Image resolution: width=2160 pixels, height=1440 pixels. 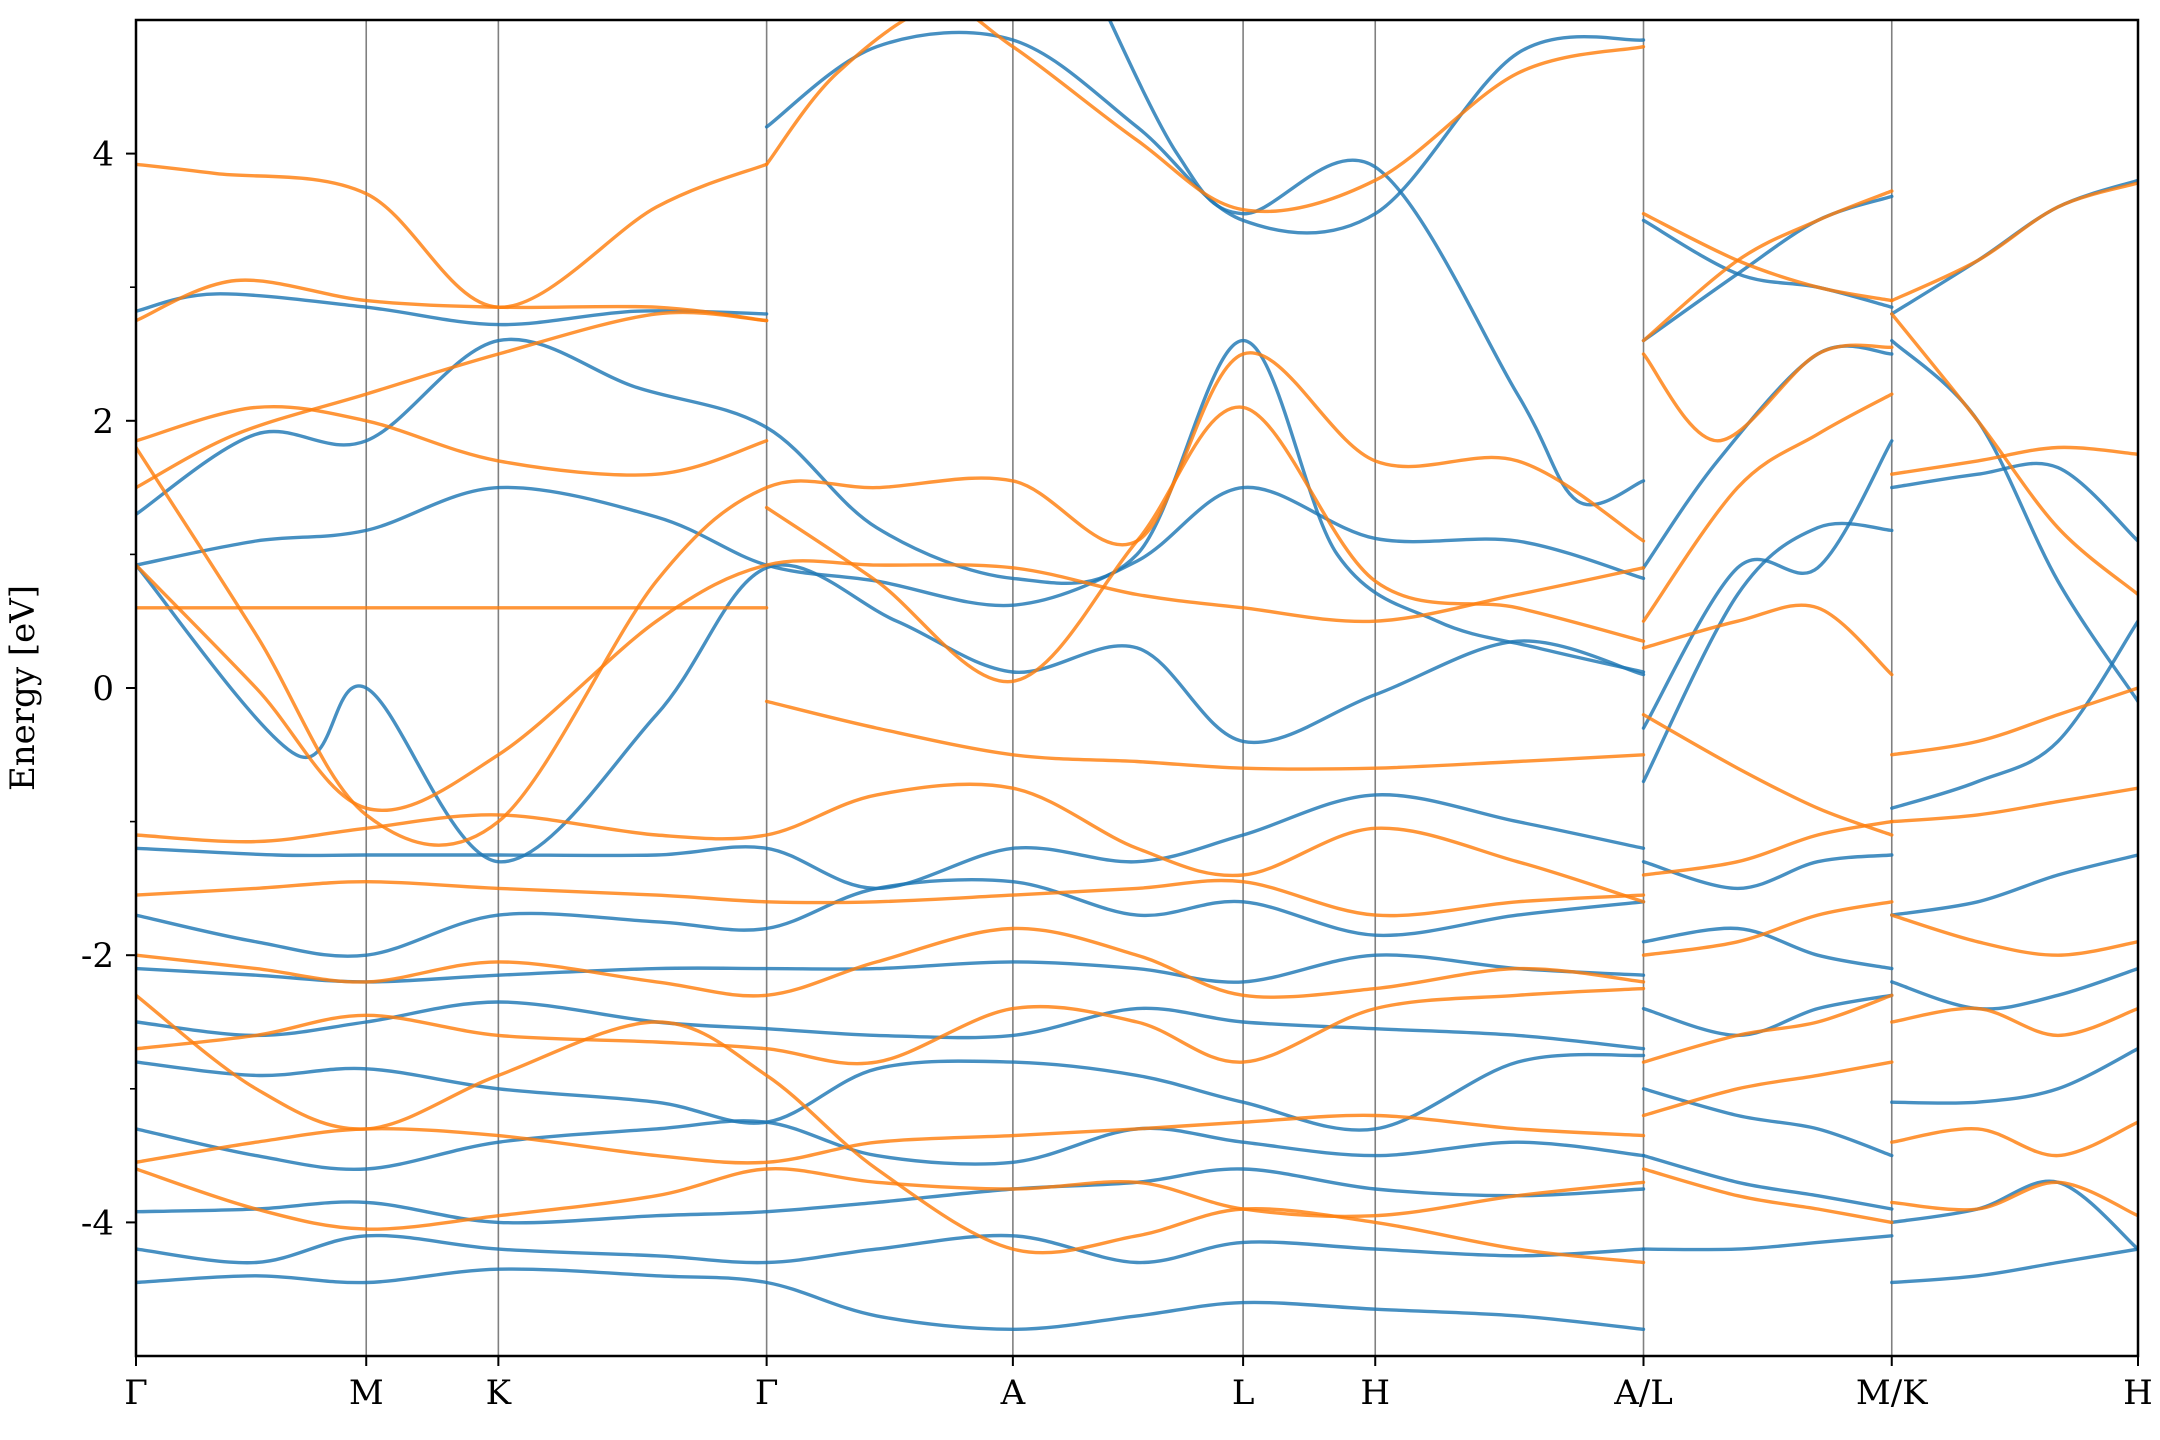 What do you see at coordinates (103, 155) in the screenshot?
I see `y-tick-label: 4` at bounding box center [103, 155].